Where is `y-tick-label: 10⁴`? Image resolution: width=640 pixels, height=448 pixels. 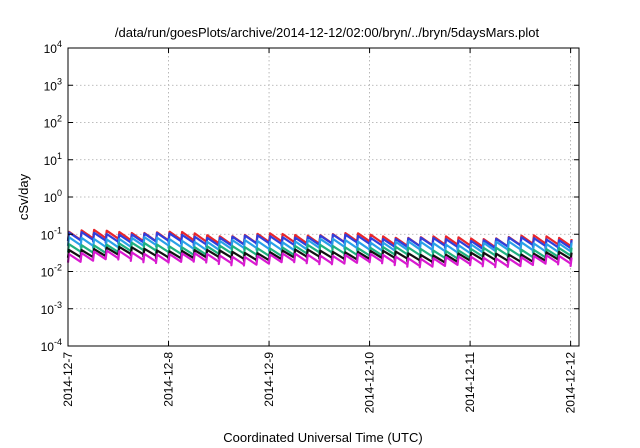 y-tick-label: 10⁴ is located at coordinates (53, 47).